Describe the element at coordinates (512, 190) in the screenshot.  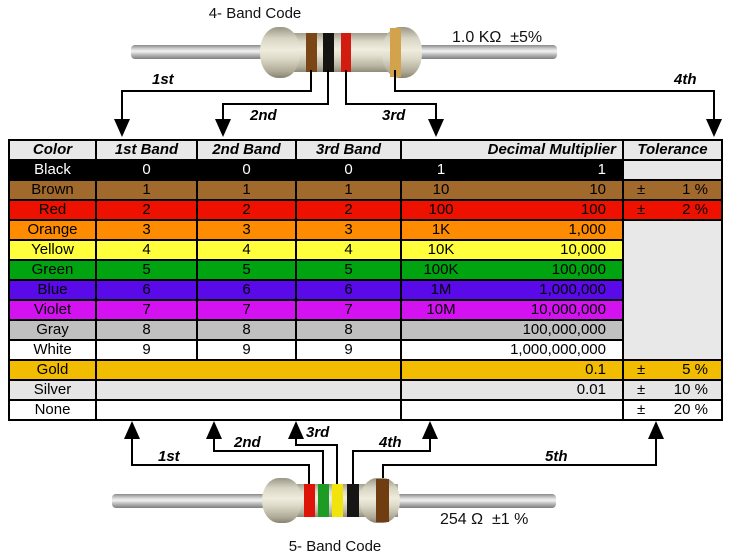
I see `multiplier-cell: 10 10` at that location.